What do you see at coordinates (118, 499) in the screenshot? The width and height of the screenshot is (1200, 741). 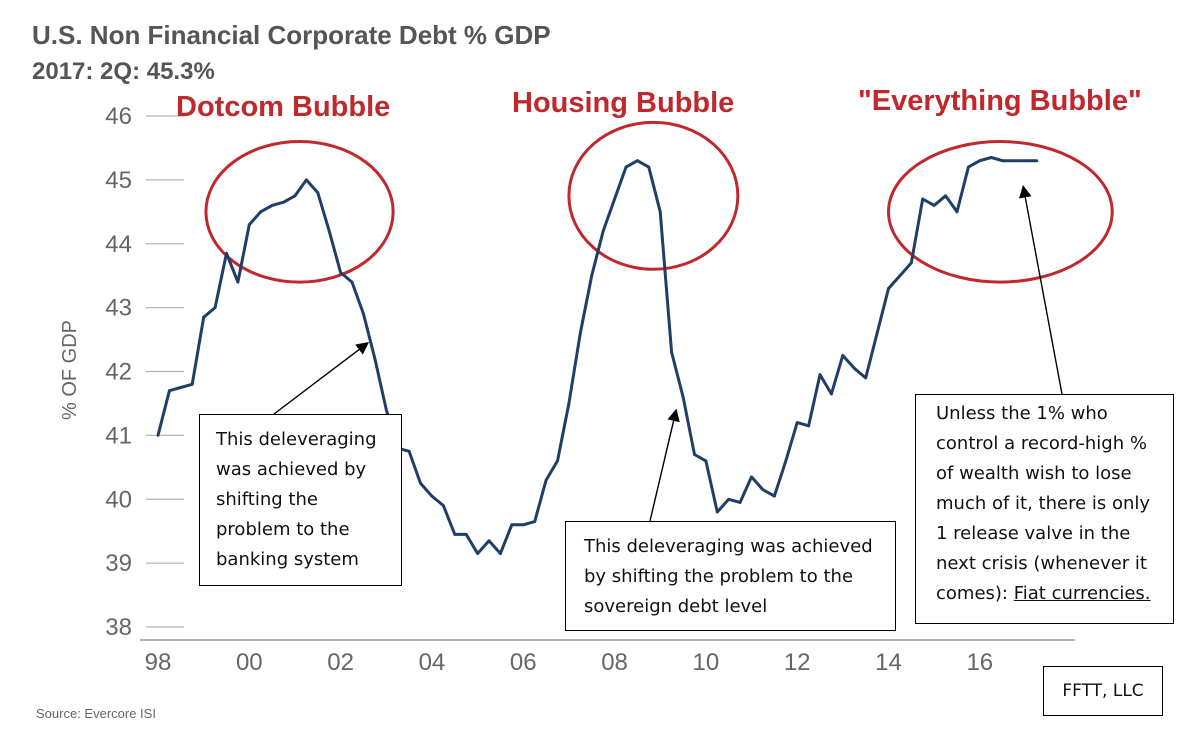 I see `y-tick-label: 40` at bounding box center [118, 499].